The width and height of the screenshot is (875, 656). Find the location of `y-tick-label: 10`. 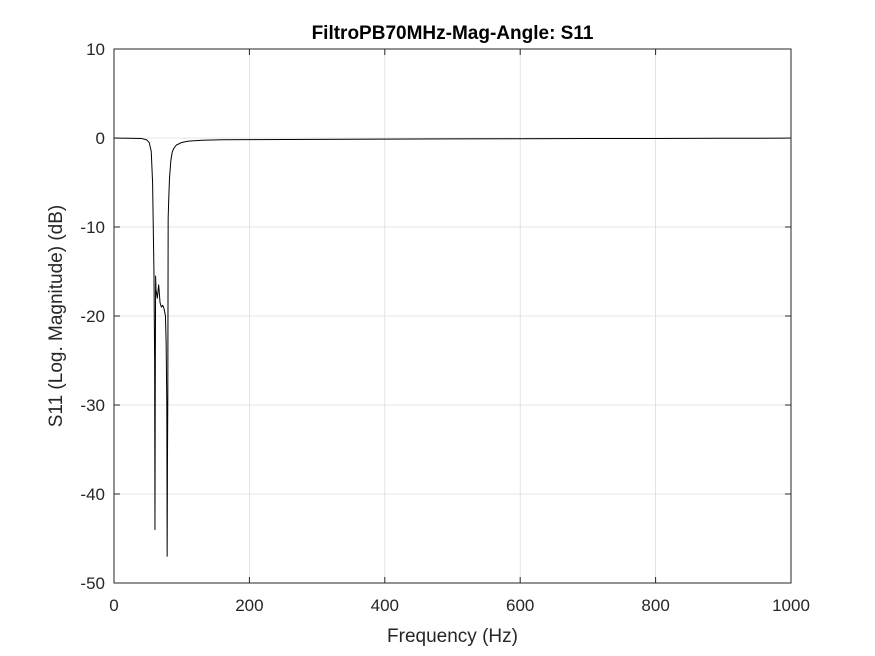

y-tick-label: 10 is located at coordinates (95, 49).